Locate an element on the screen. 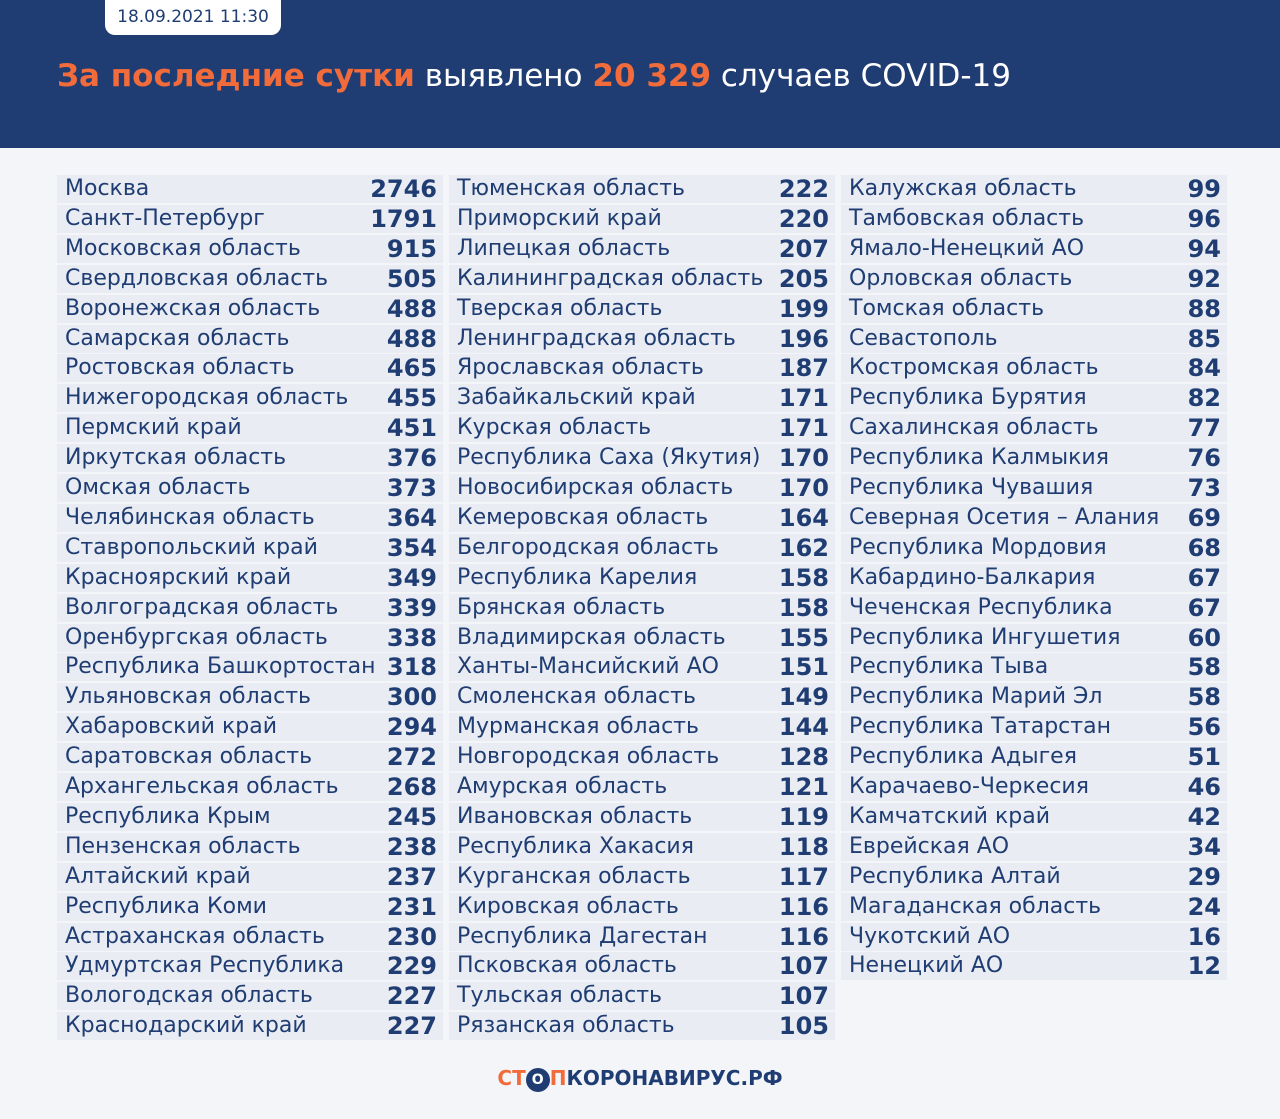 The height and width of the screenshot is (1119, 1280). region-name: Чеченская Республика is located at coordinates (981, 607).